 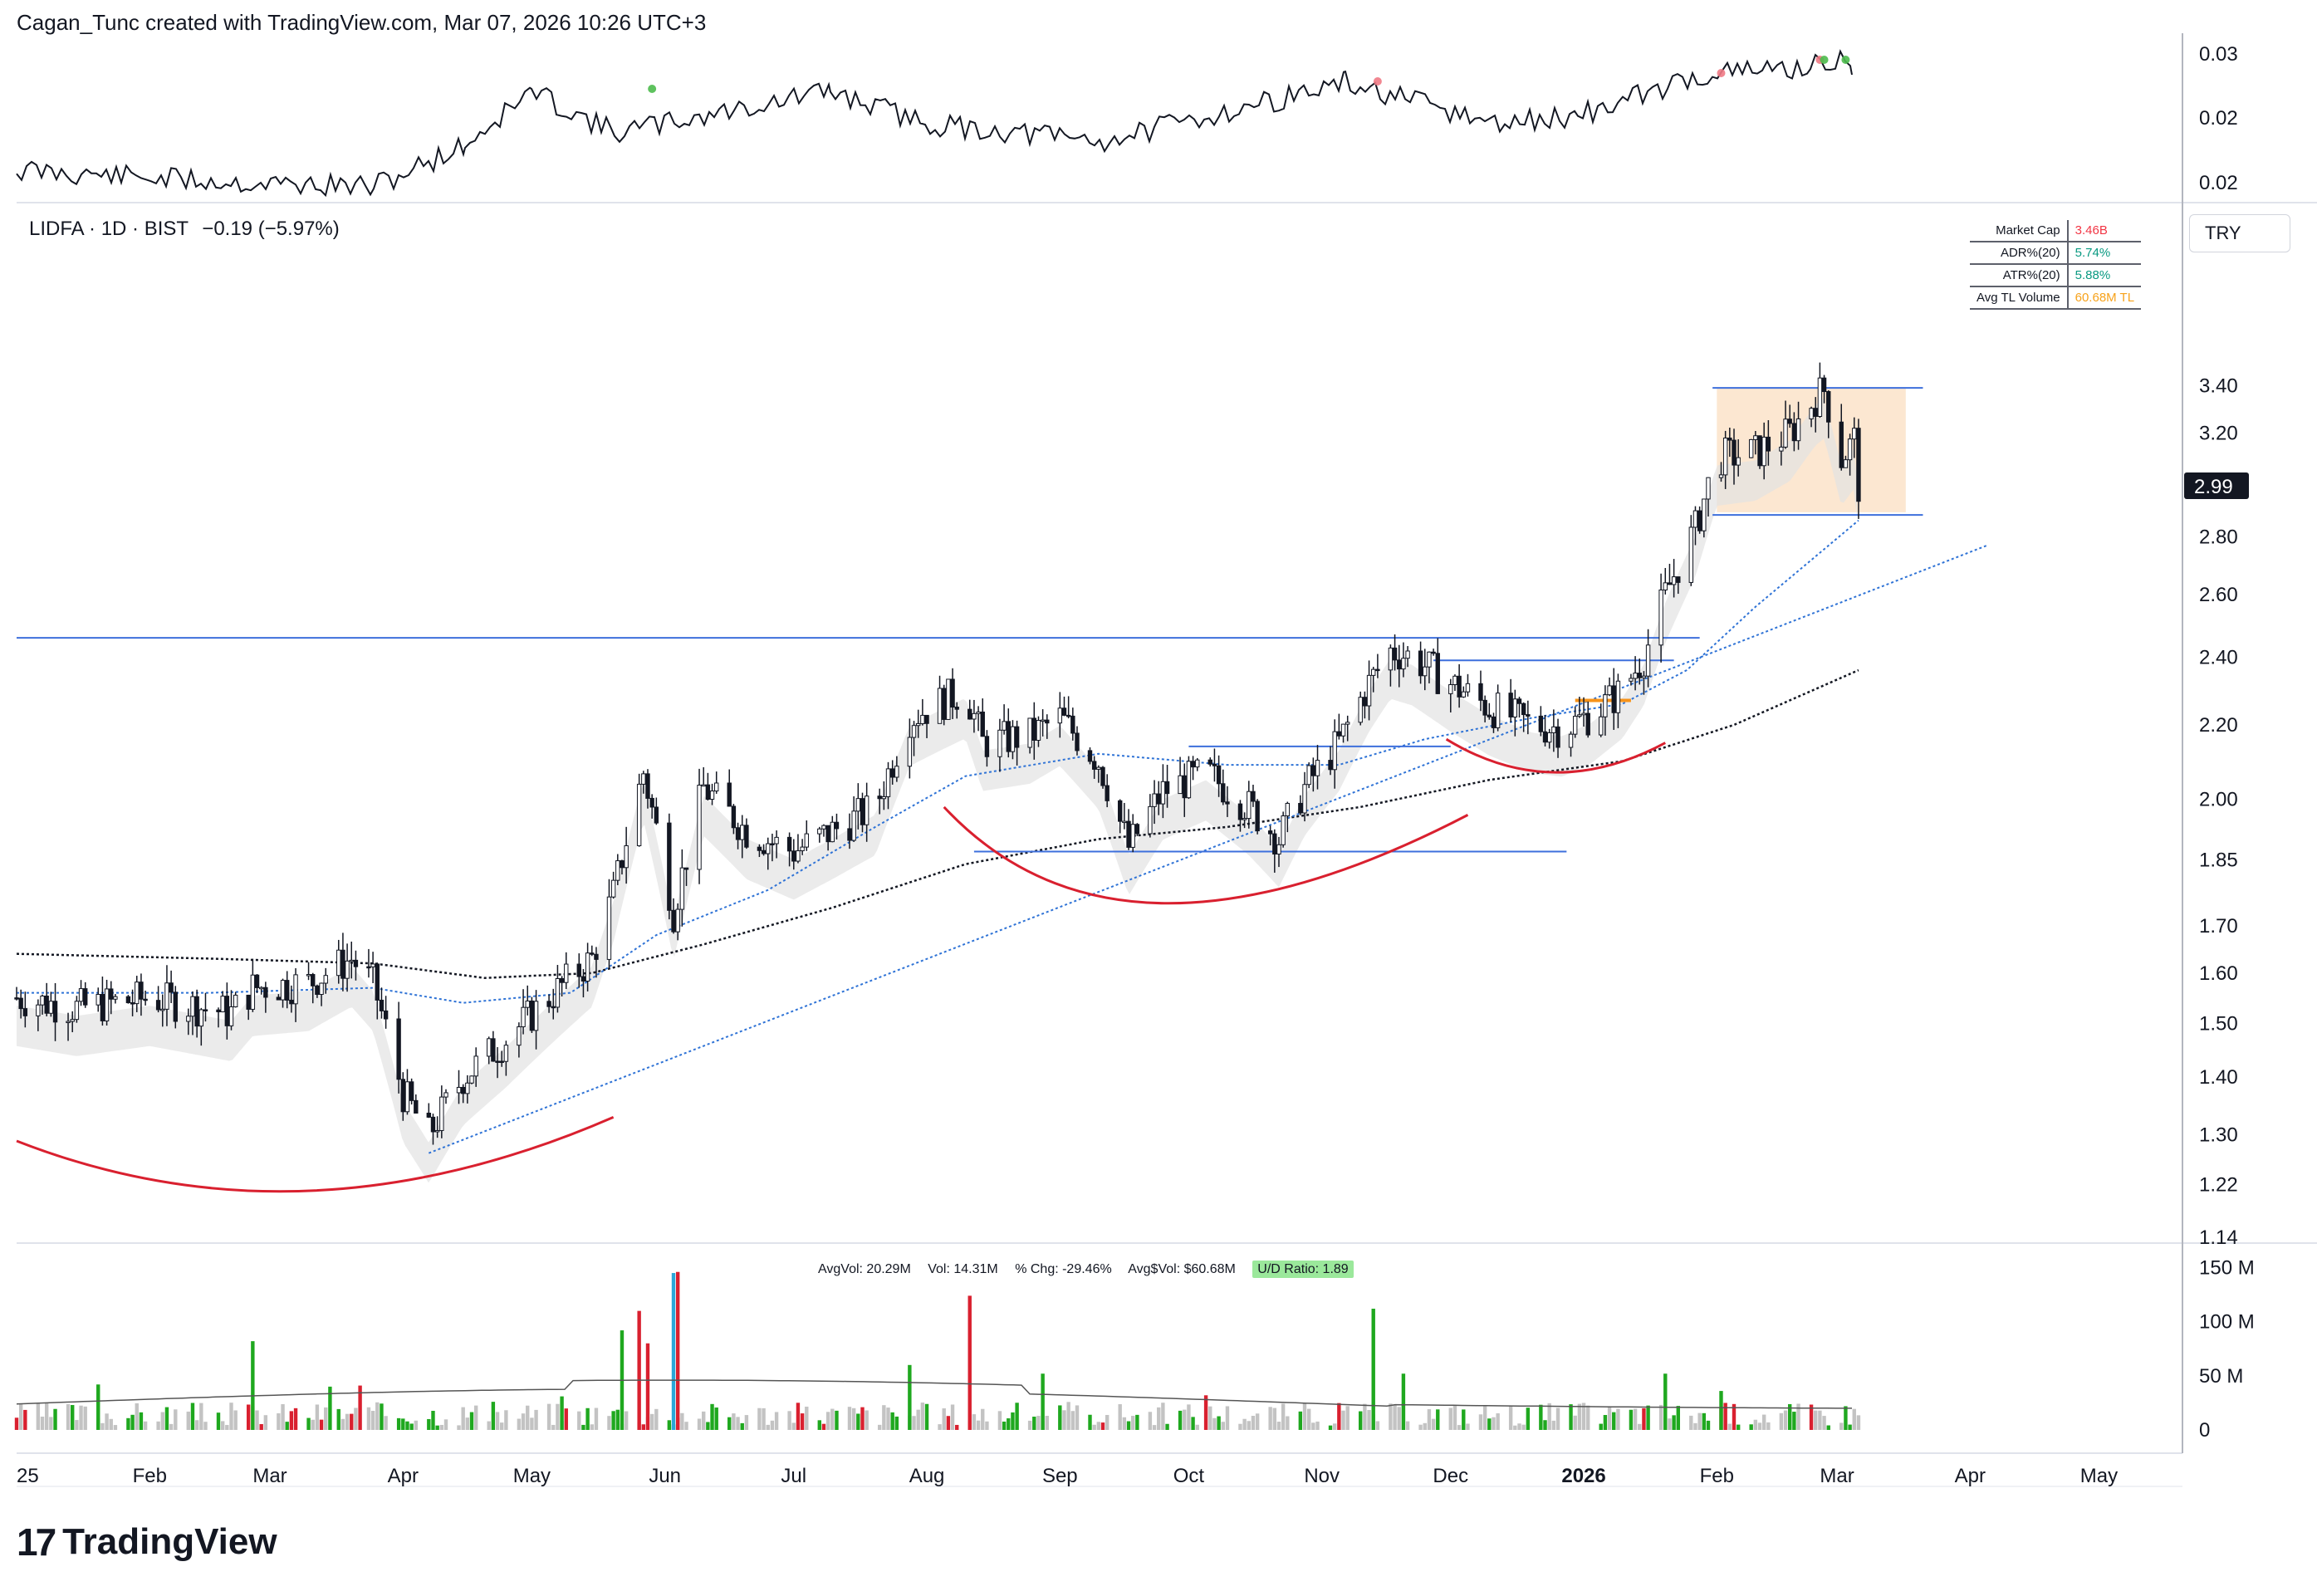 I want to click on currency-button: TRY, so click(x=2239, y=233).